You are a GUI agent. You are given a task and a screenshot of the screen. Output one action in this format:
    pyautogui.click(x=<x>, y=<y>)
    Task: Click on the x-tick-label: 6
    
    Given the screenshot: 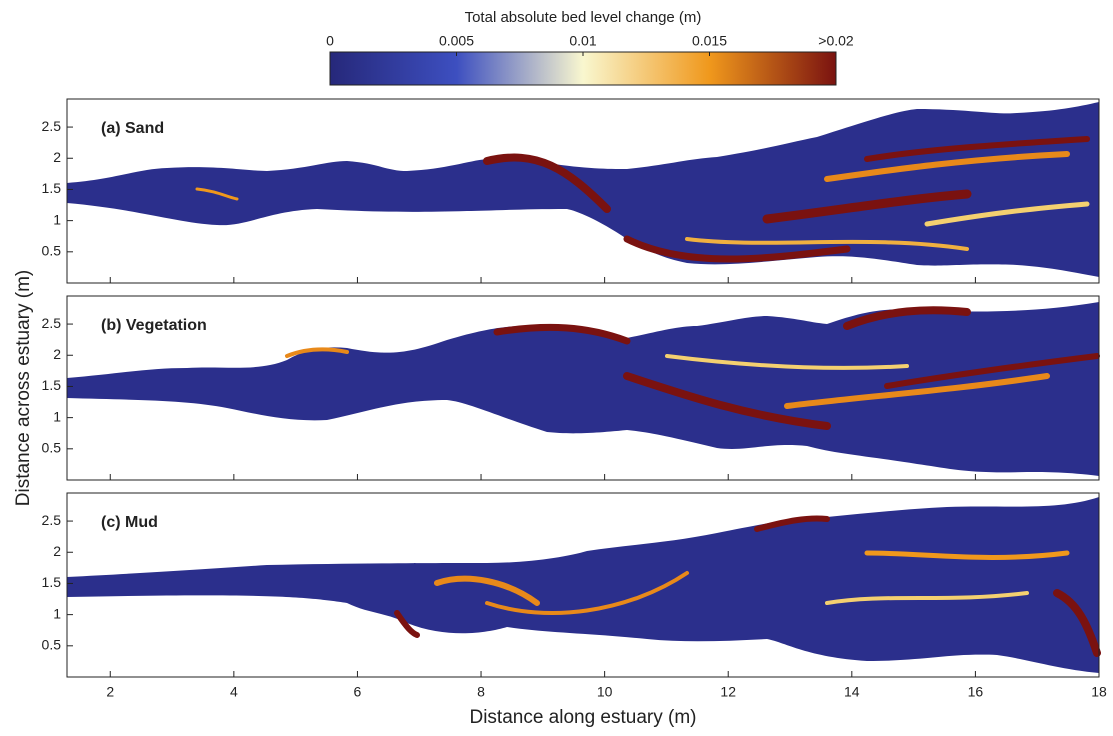 What is the action you would take?
    pyautogui.click(x=358, y=692)
    